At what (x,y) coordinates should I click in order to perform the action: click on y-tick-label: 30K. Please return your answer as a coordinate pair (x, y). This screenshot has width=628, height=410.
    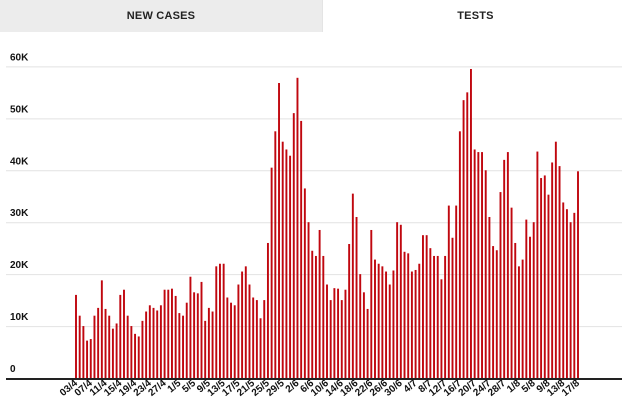
    Looking at the image, I should click on (19, 213).